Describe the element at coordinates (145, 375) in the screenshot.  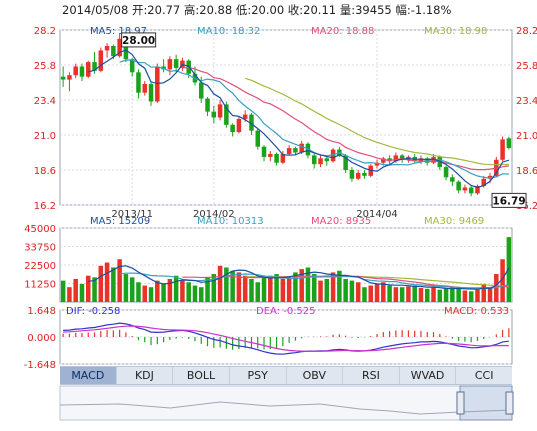
I see `tab-kdj: KDJ` at that location.